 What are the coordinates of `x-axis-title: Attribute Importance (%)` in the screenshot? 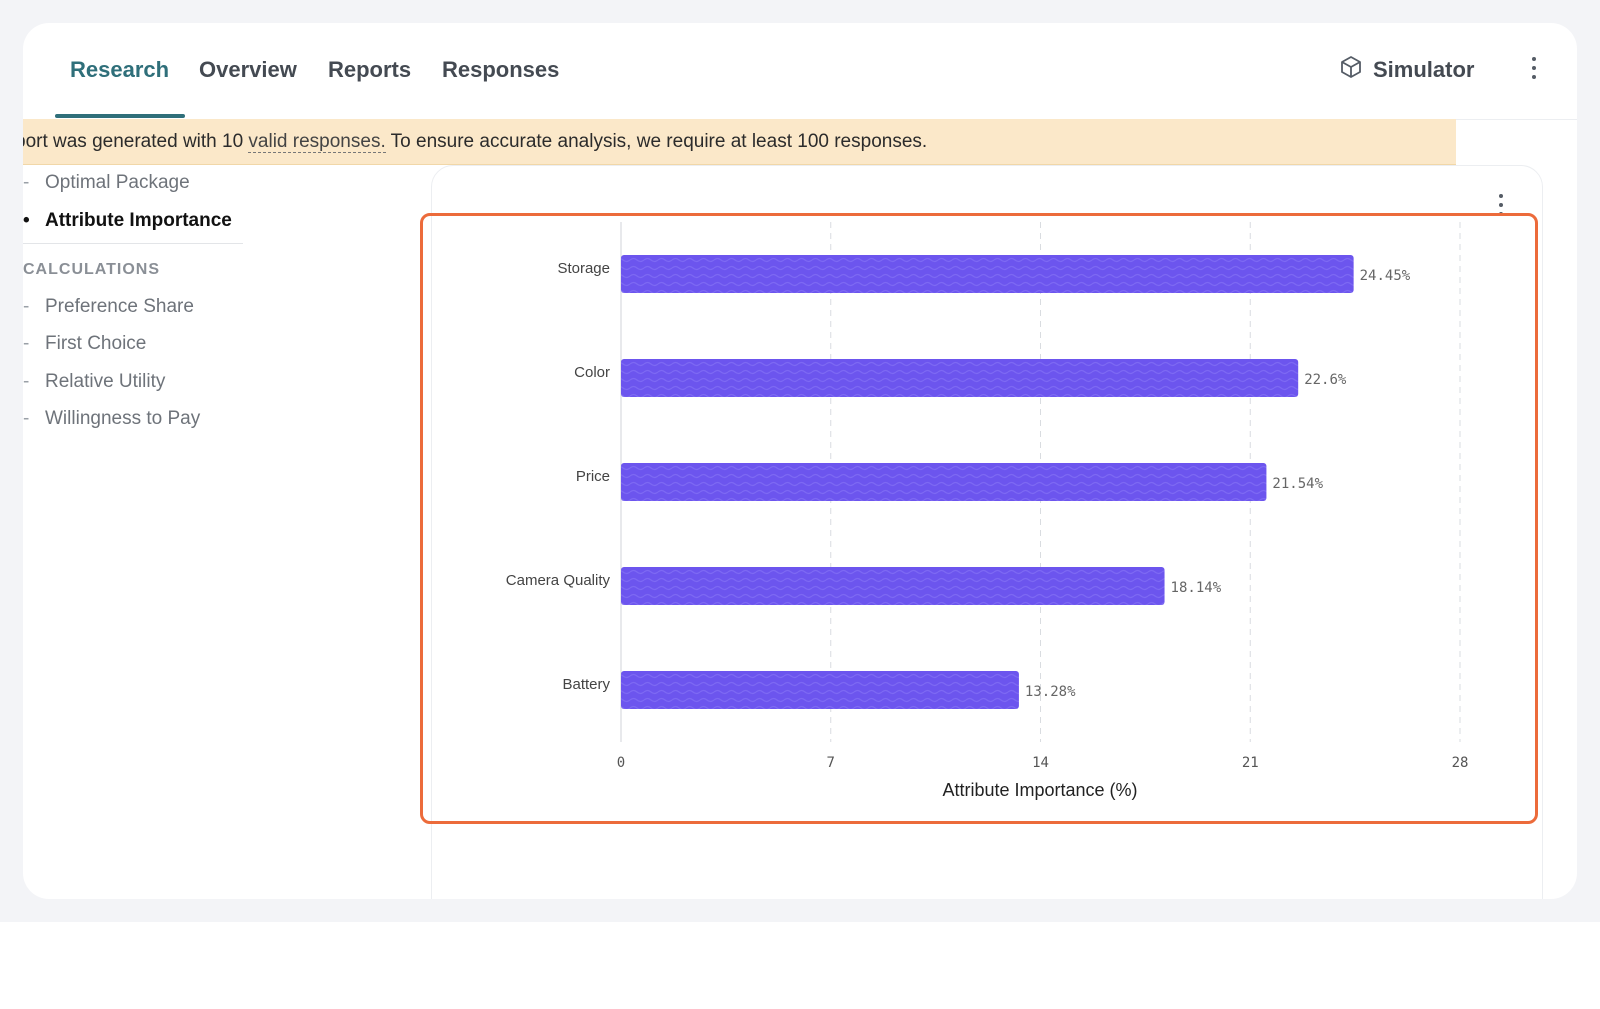 It's located at (1040, 790).